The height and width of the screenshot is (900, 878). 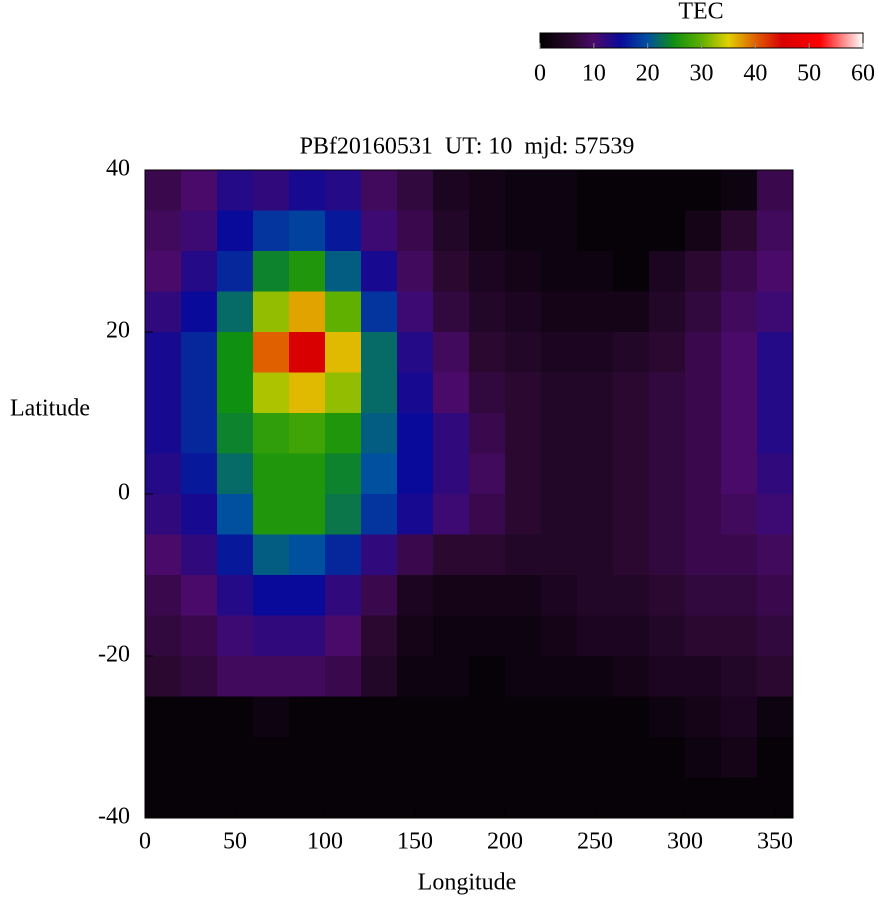 I want to click on y-tick-label: -40, so click(x=114, y=817).